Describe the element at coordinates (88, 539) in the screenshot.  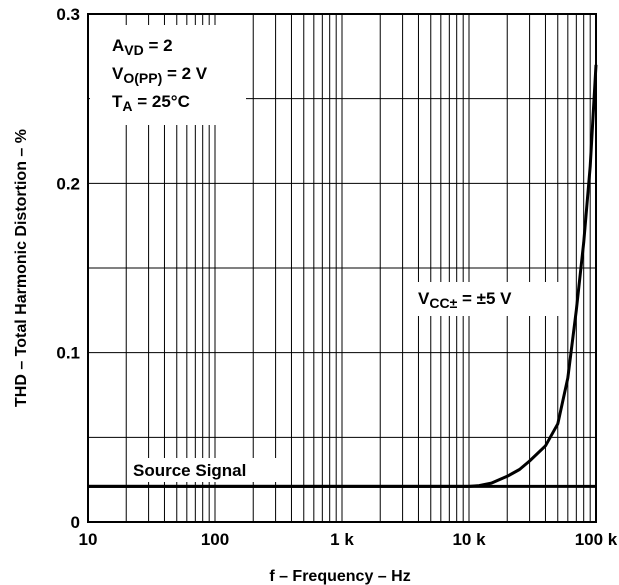
I see `x-tick-label: 10` at that location.